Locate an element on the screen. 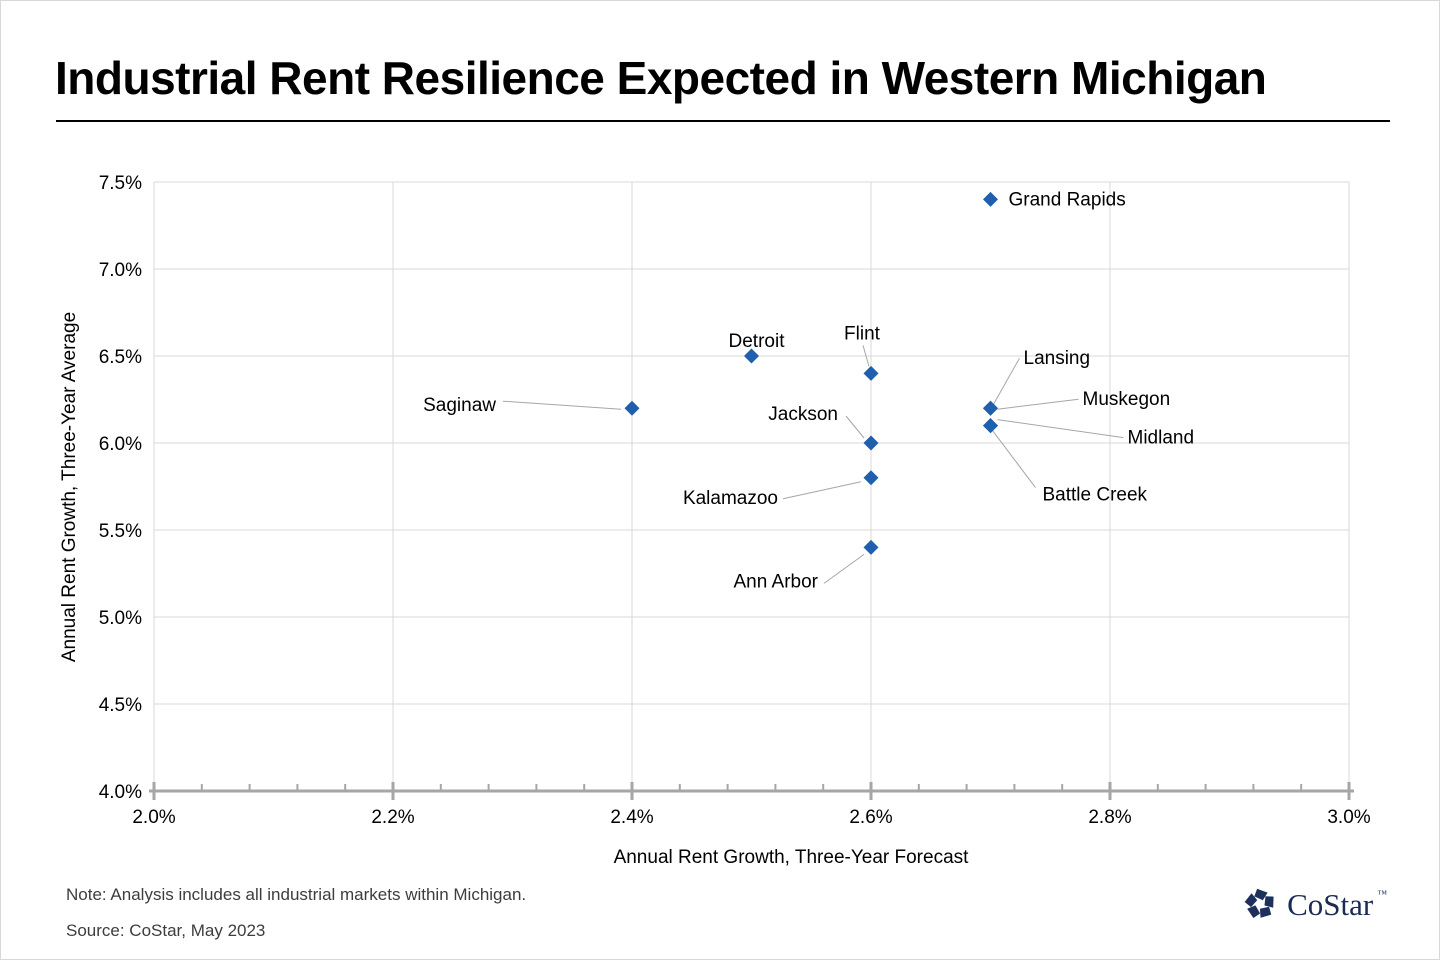  y-tick-label: 6.0% is located at coordinates (120, 444).